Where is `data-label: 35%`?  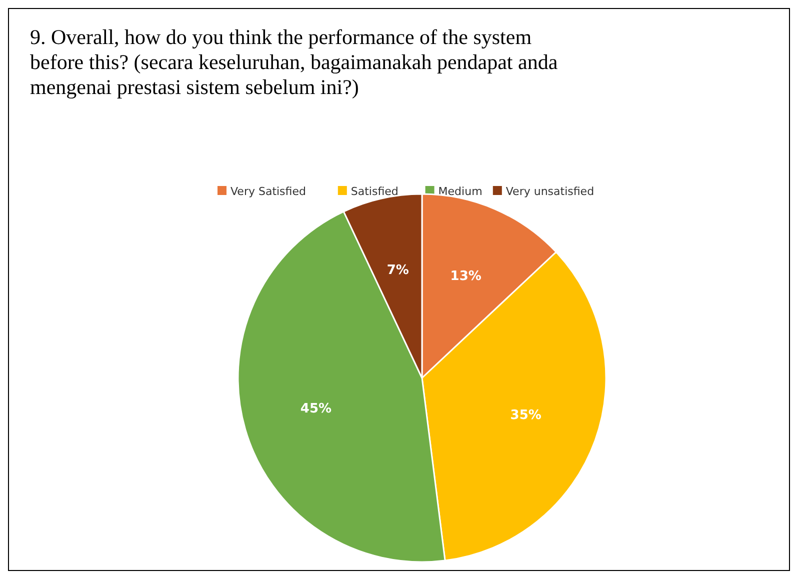 data-label: 35% is located at coordinates (526, 415).